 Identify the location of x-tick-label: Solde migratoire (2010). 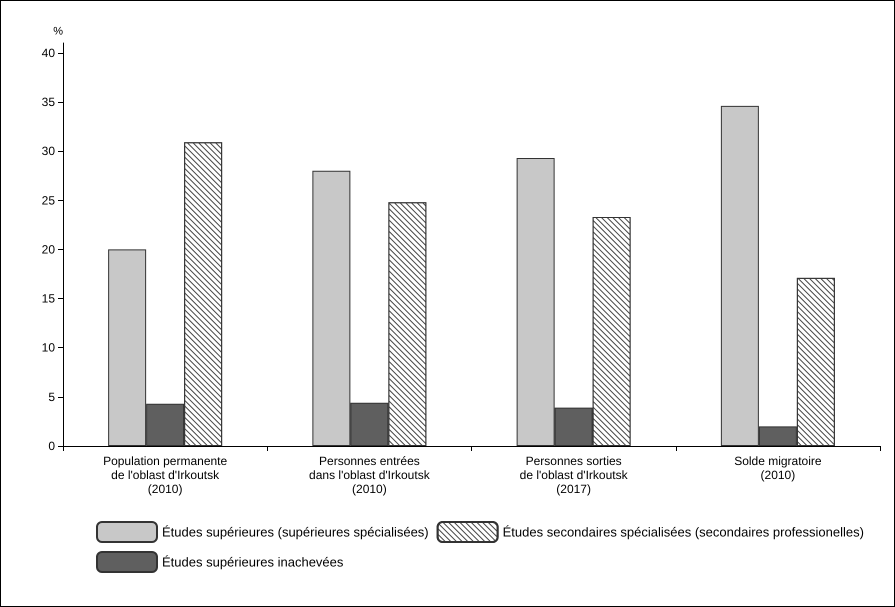
(778, 468).